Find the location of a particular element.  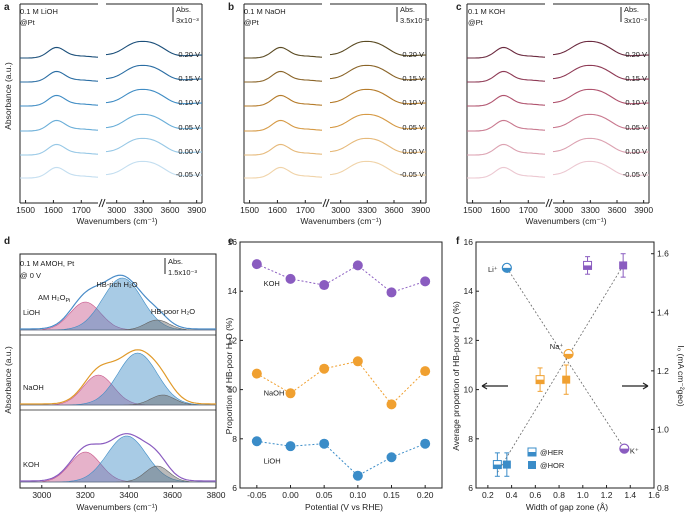

panel-d-component-label-am-sub: Pi is located at coordinates (68, 301).